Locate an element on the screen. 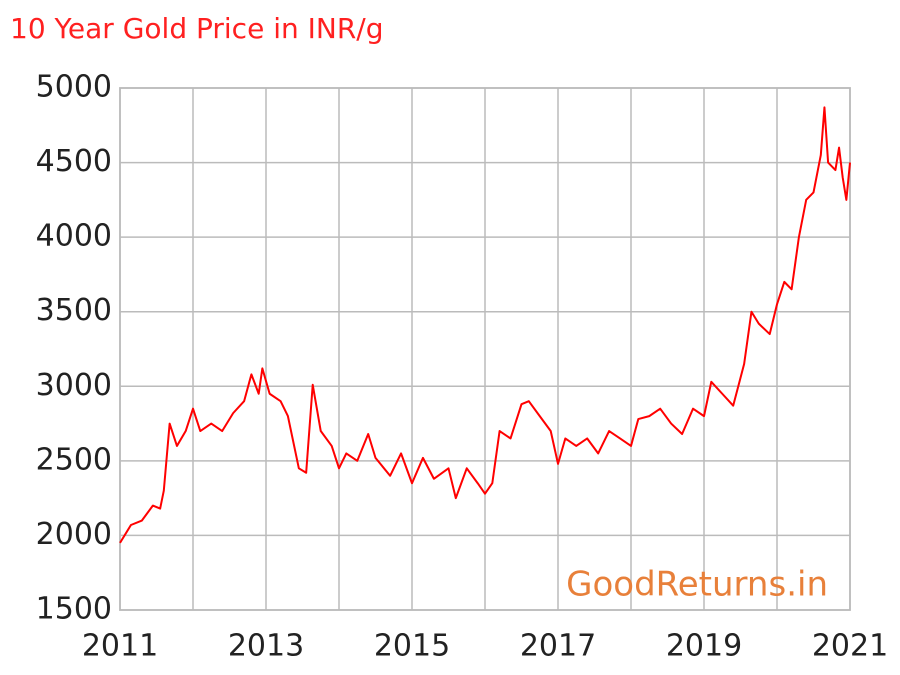 The height and width of the screenshot is (675, 900). x-tick-label: 2021 is located at coordinates (850, 646).